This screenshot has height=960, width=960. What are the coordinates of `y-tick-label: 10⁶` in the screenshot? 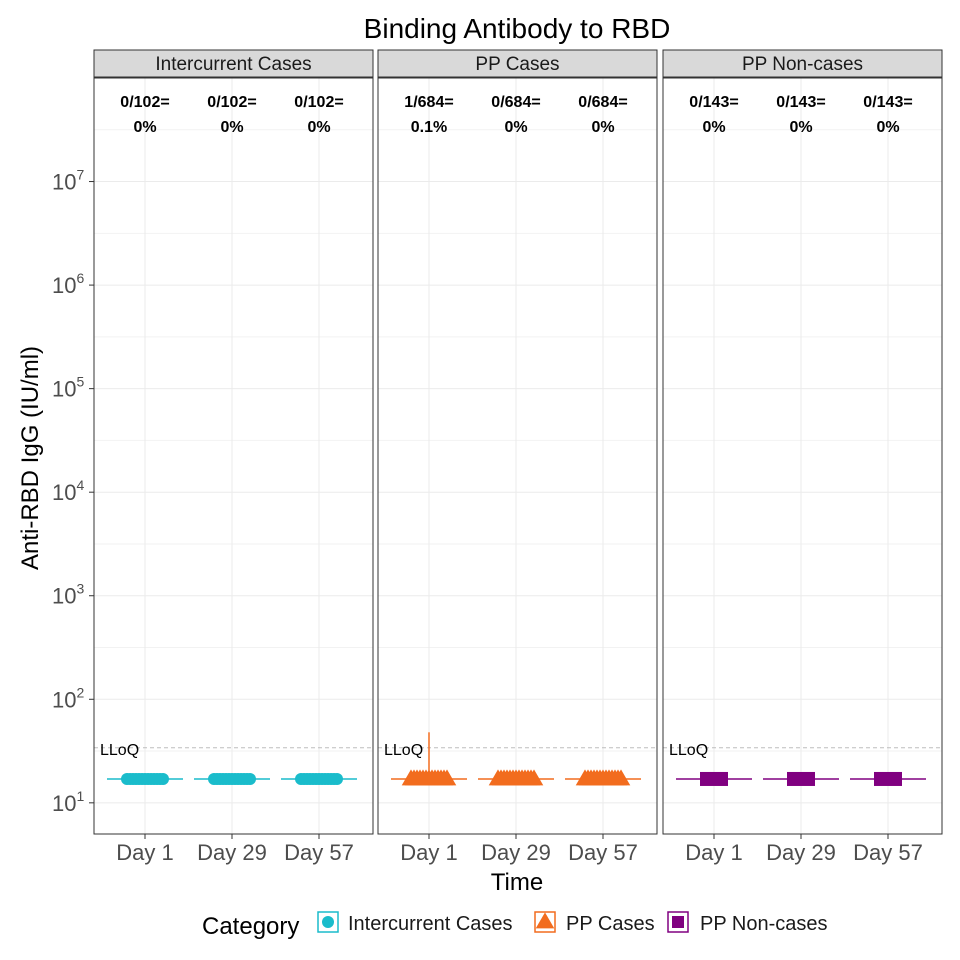 It's located at (68, 284).